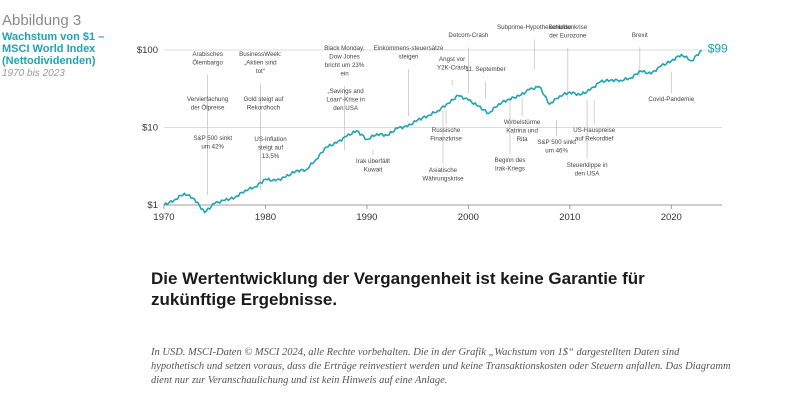 The image size is (800, 403). What do you see at coordinates (163, 217) in the screenshot?
I see `x-tick-label: 1970` at bounding box center [163, 217].